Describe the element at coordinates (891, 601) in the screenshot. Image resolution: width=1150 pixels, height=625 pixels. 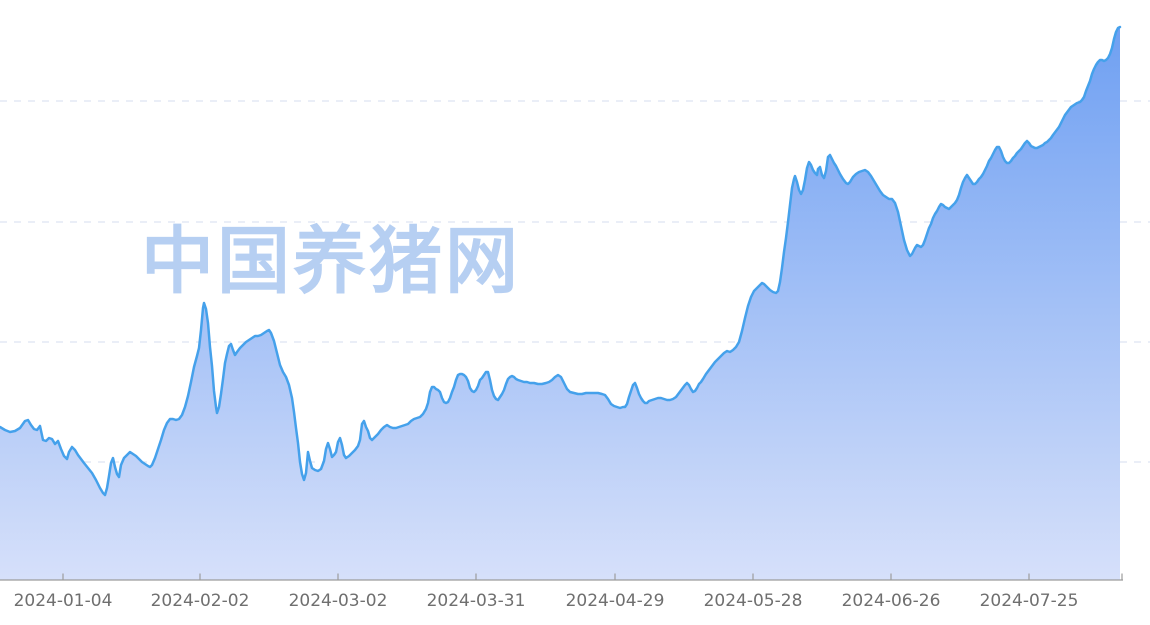
I see `x-axis-label: 2024-06-26` at that location.